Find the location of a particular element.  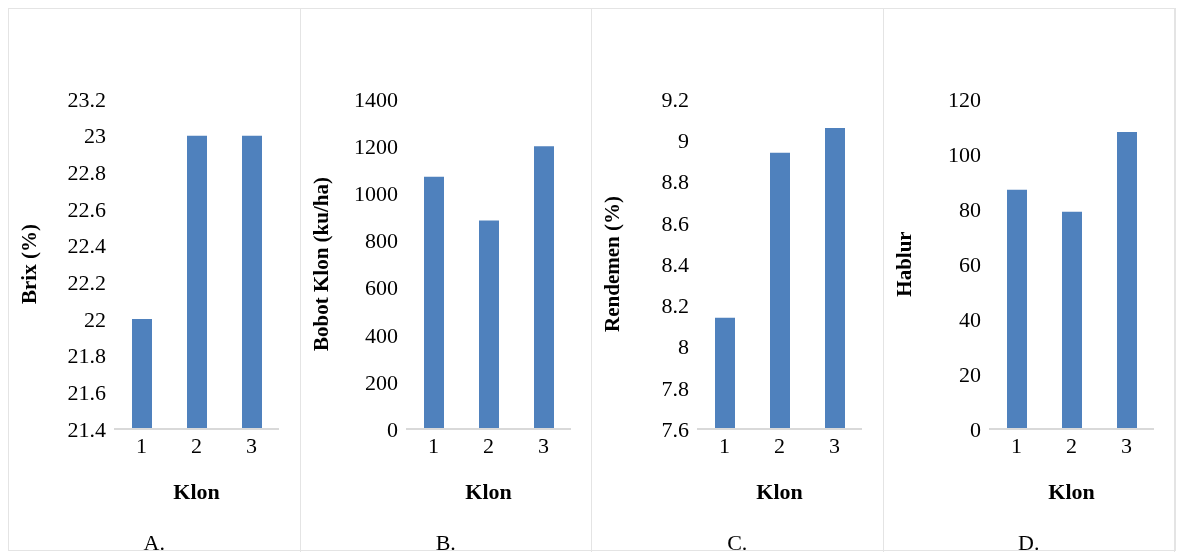

y-axis-title: Rendemen (%) is located at coordinates (612, 264).